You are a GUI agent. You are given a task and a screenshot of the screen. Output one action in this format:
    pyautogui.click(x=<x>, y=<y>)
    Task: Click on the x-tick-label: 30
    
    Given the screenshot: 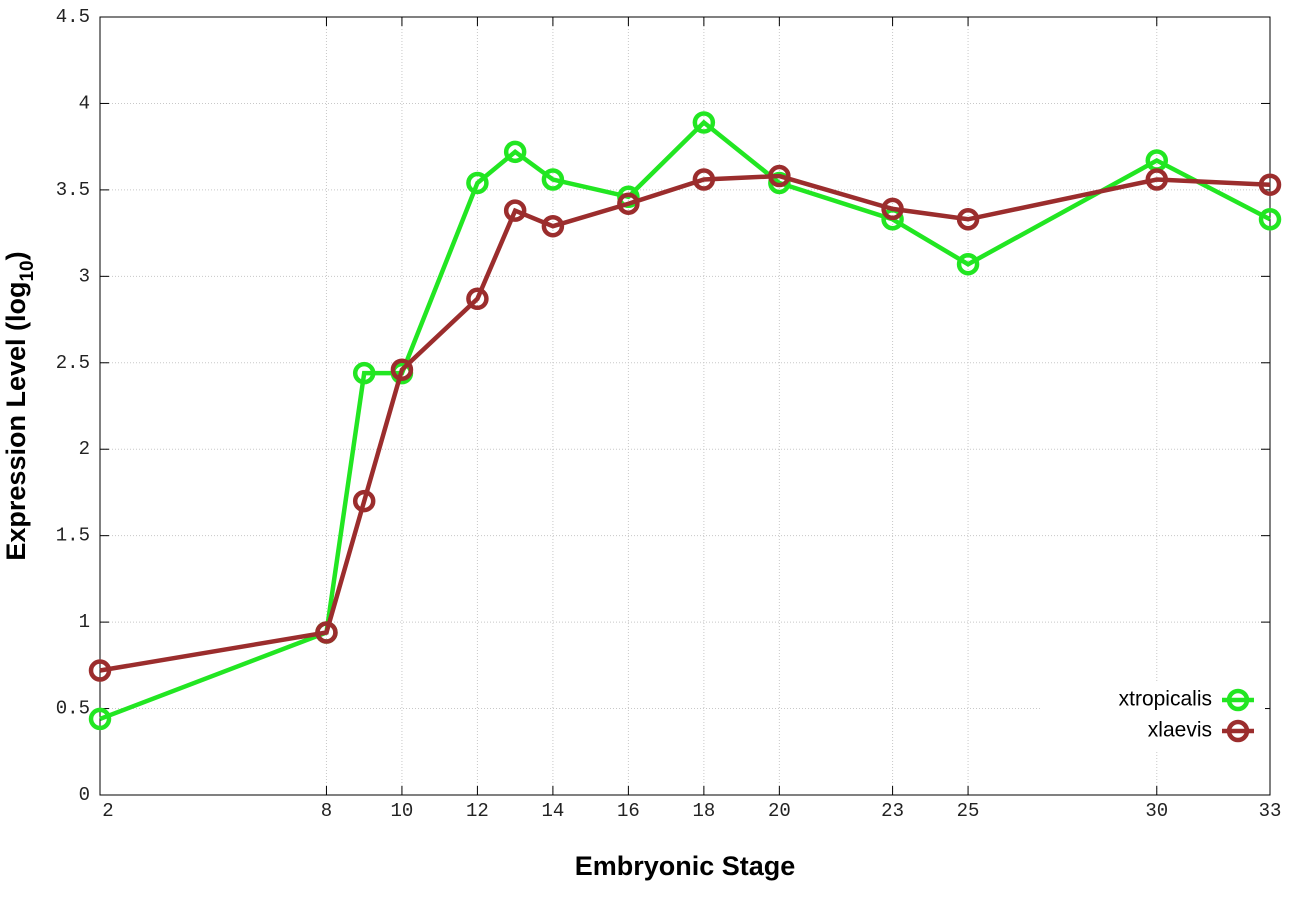 What is the action you would take?
    pyautogui.click(x=1156, y=811)
    